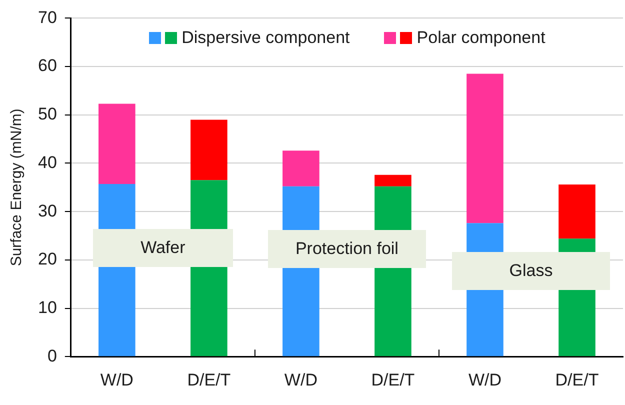 The width and height of the screenshot is (625, 405). I want to click on annotation: Glass, so click(531, 270).